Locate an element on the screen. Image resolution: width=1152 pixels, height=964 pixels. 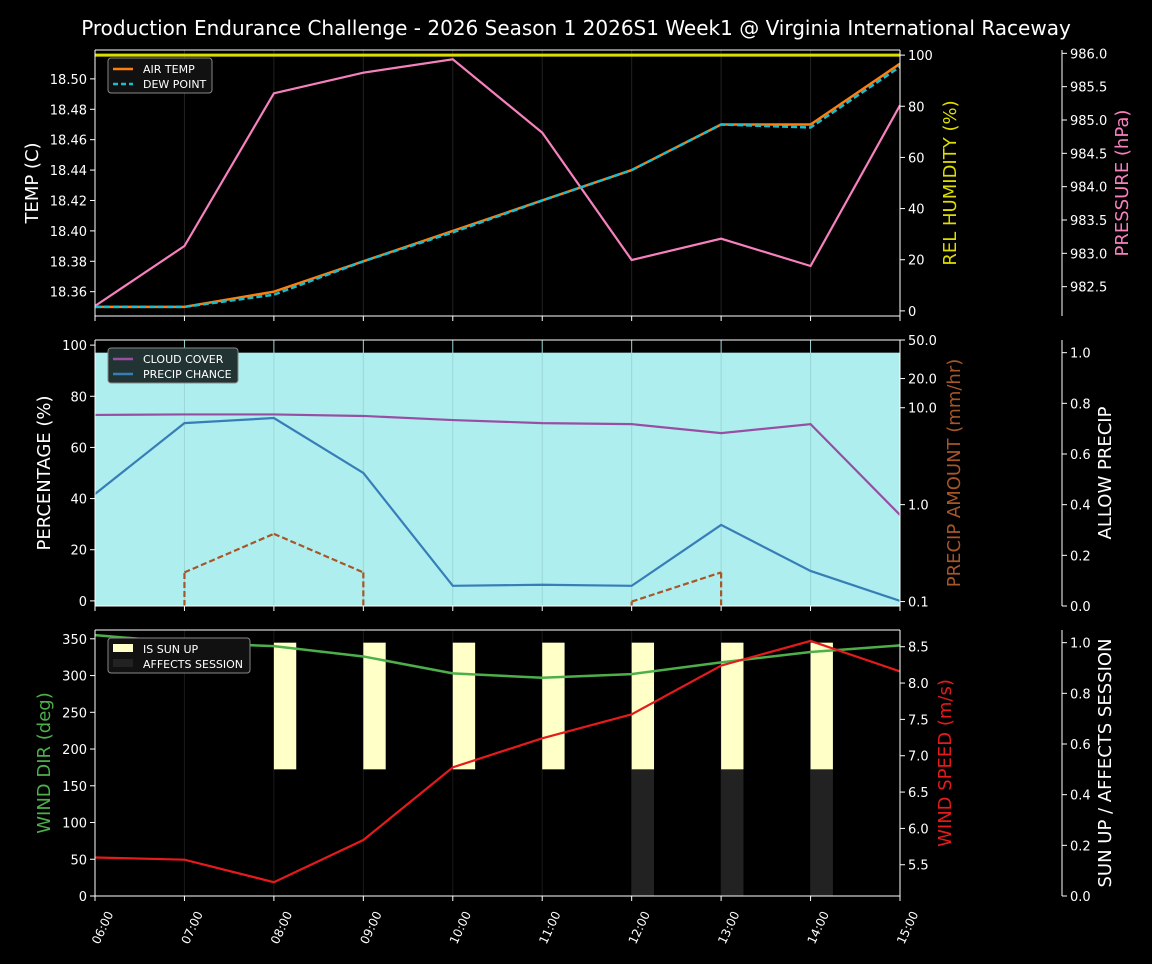
wind-speed-axis-label: WIND SPEED (m/s) is located at coordinates (945, 763).